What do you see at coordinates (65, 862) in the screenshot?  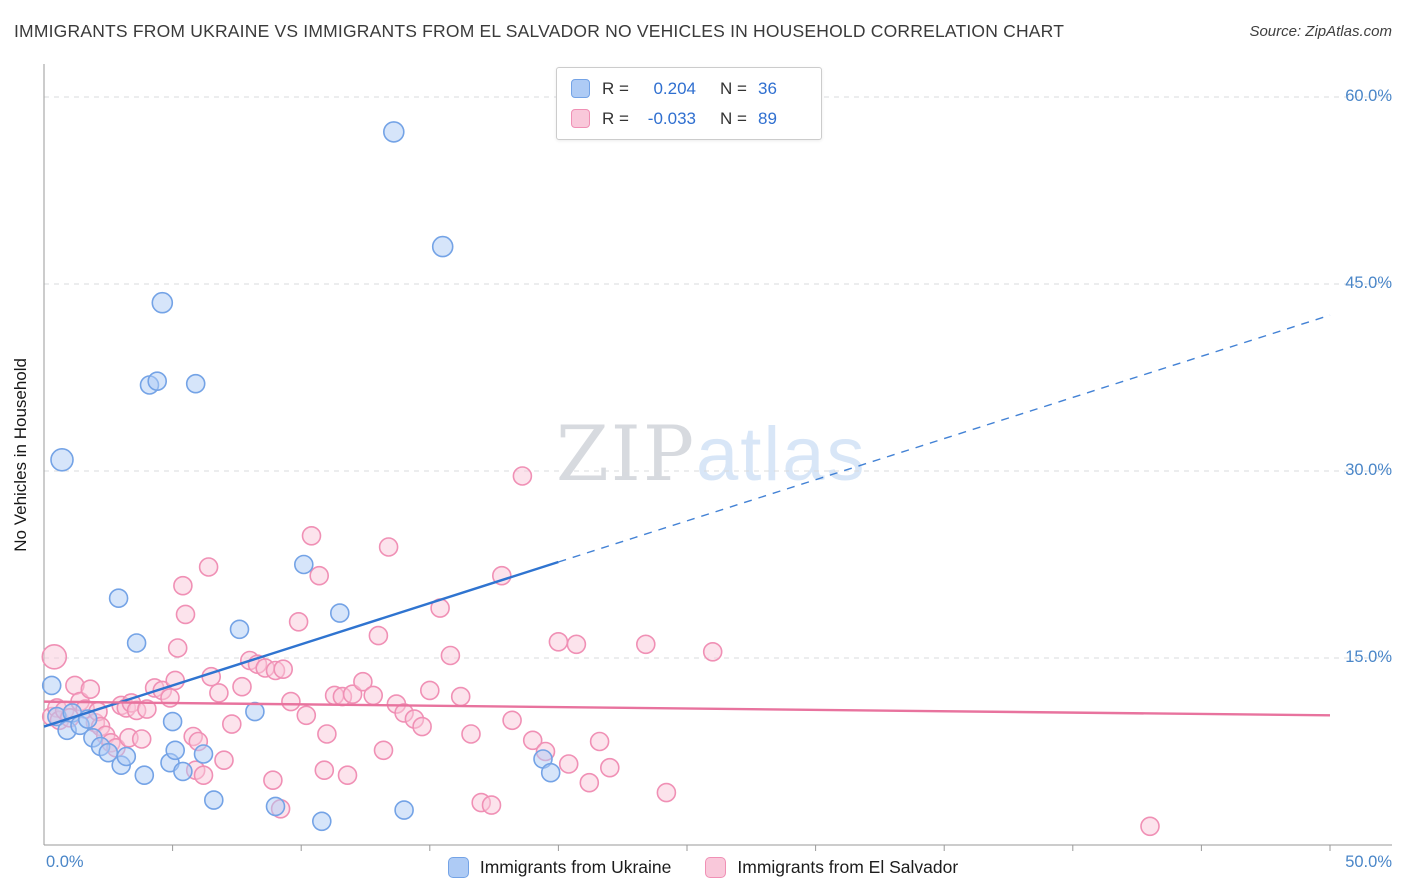 I see `x-axis-tick-label: 0.0%` at bounding box center [65, 862].